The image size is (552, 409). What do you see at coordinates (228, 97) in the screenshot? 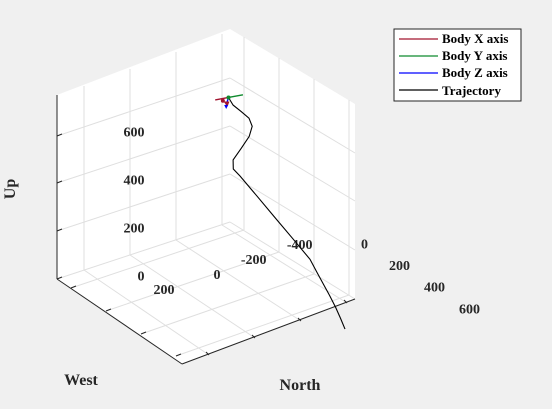
I see `body-y-axis-marker` at bounding box center [228, 97].